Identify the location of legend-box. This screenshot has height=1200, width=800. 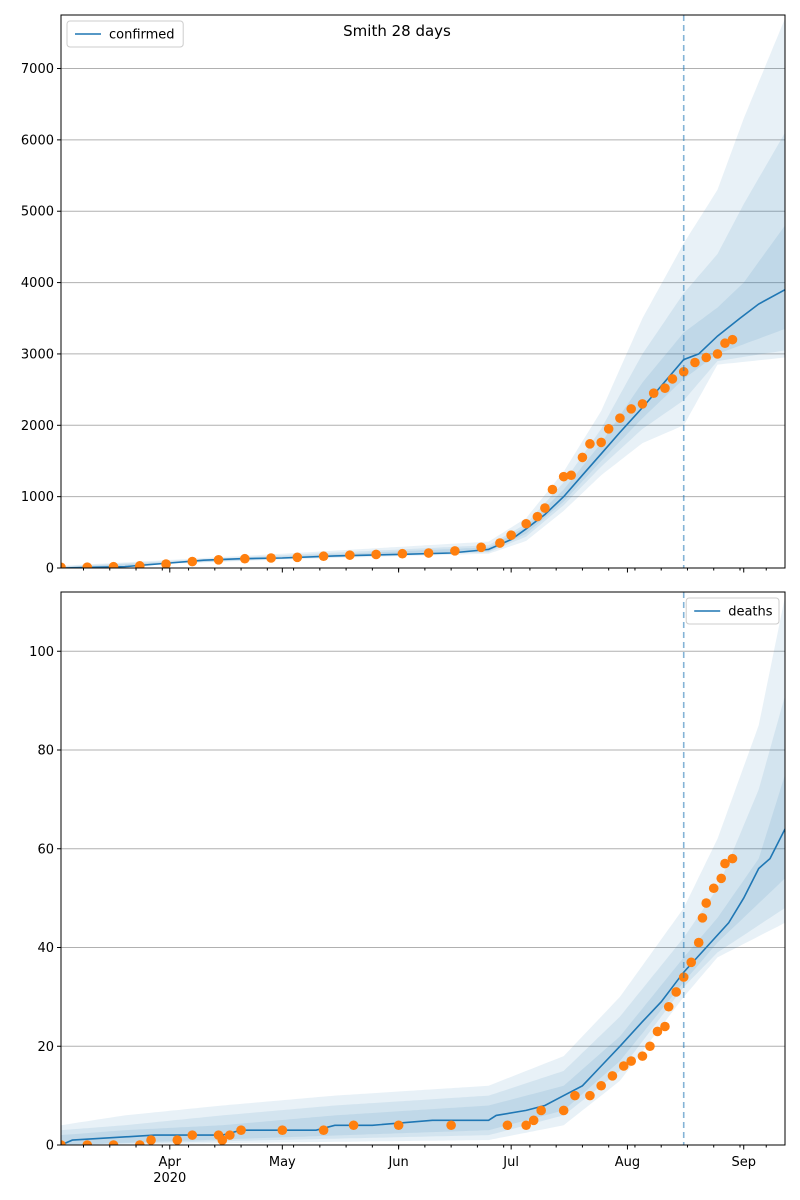
(732, 611).